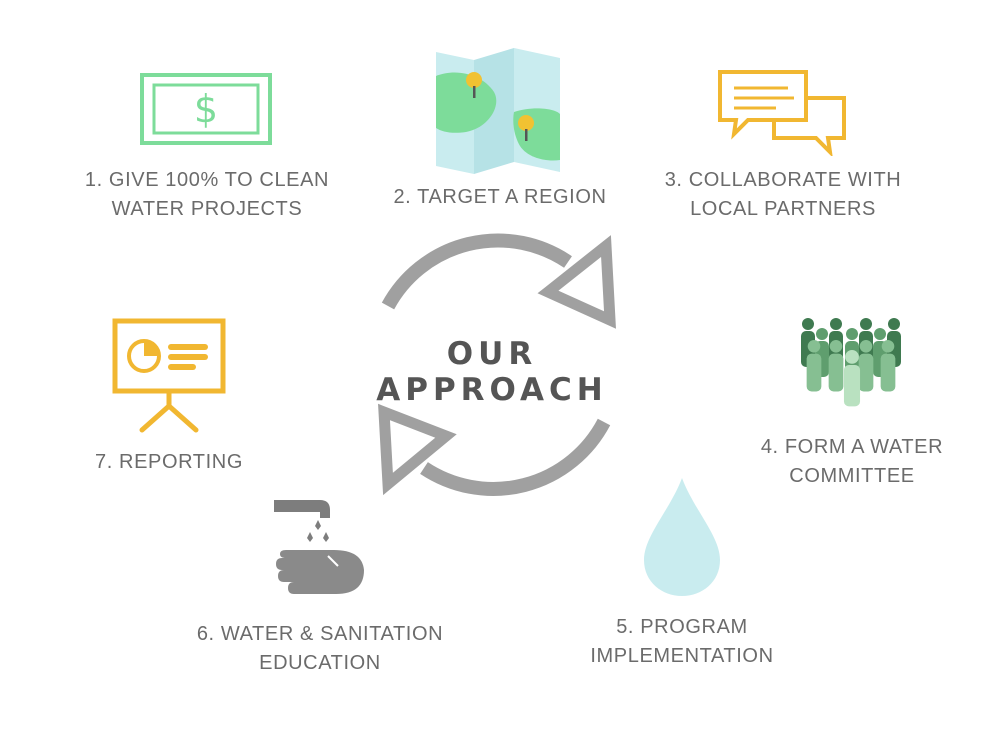  What do you see at coordinates (782, 113) in the screenshot?
I see `speech-bubbles-icon` at bounding box center [782, 113].